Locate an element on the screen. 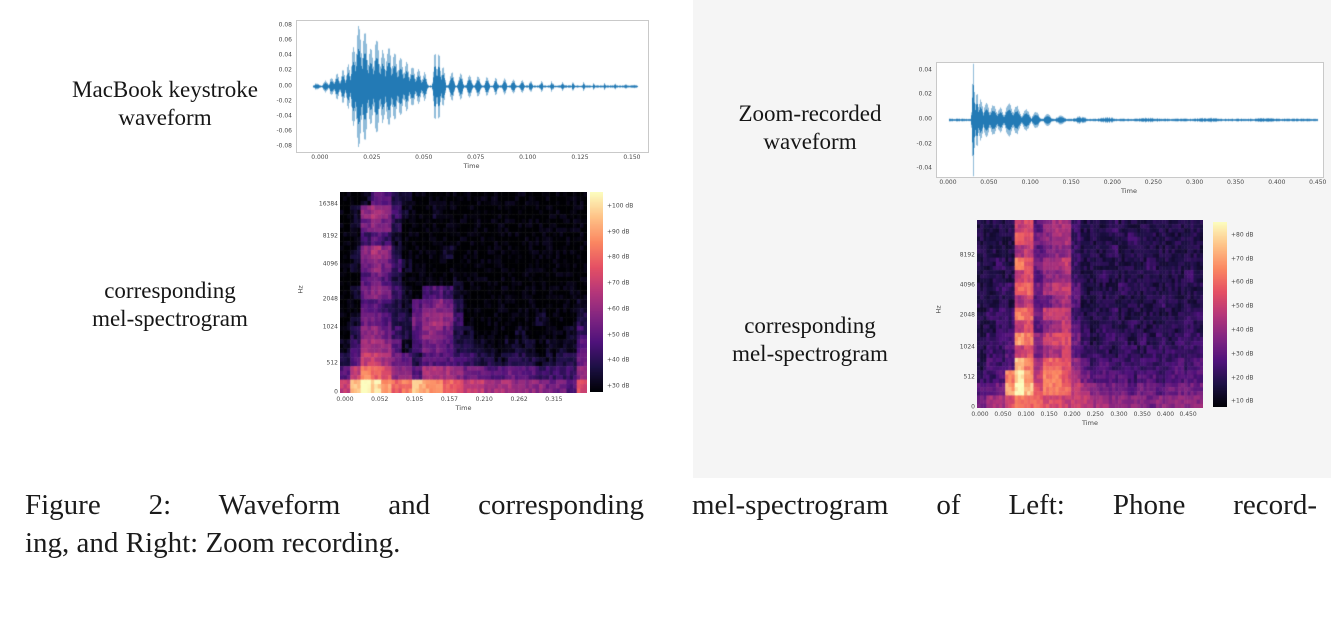  left-waveform-plot is located at coordinates (472, 86).